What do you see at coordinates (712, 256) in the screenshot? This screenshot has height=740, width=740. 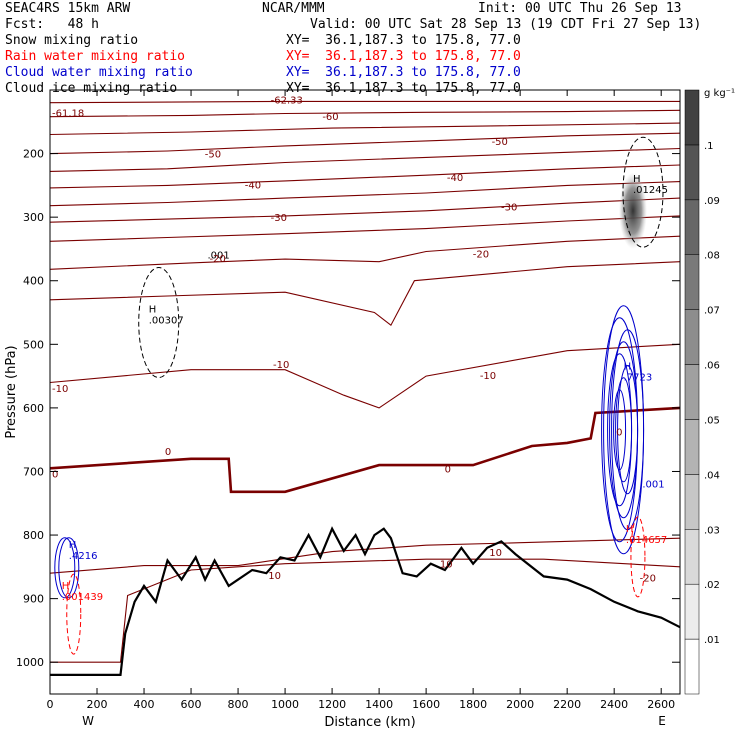 I see `colorbar-label: .08` at bounding box center [712, 256].